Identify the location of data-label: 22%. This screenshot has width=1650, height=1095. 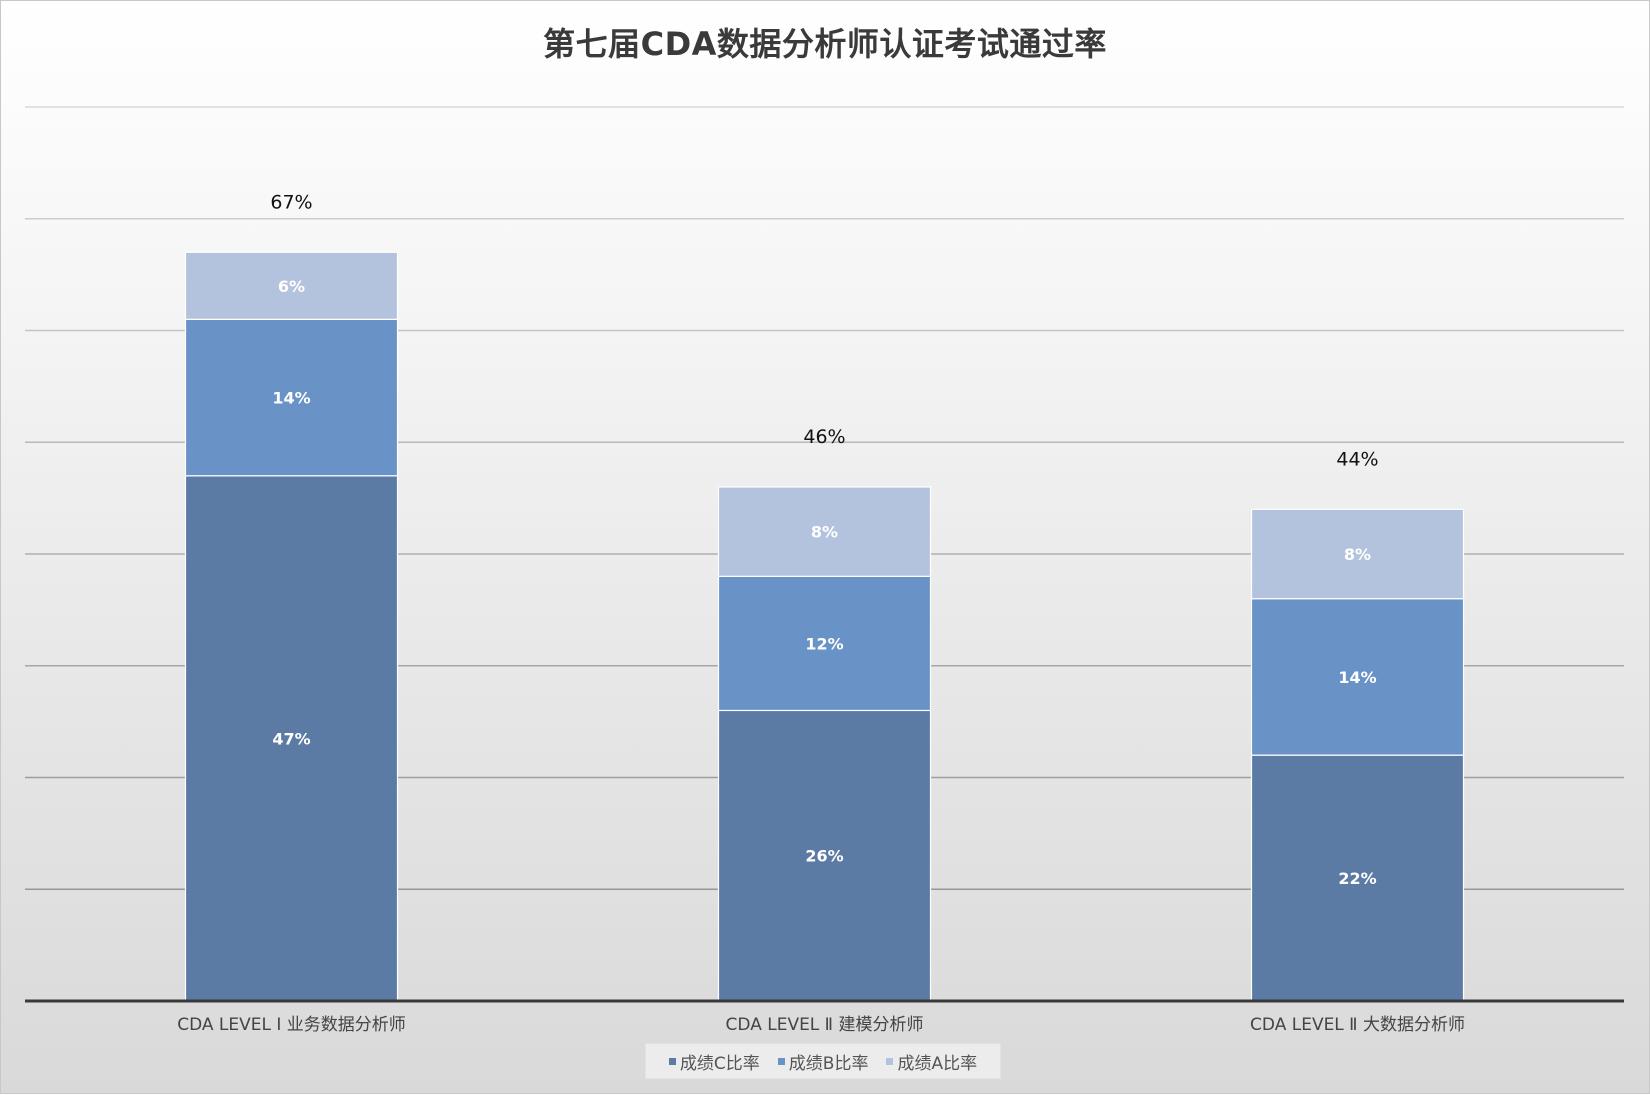
(1357, 878).